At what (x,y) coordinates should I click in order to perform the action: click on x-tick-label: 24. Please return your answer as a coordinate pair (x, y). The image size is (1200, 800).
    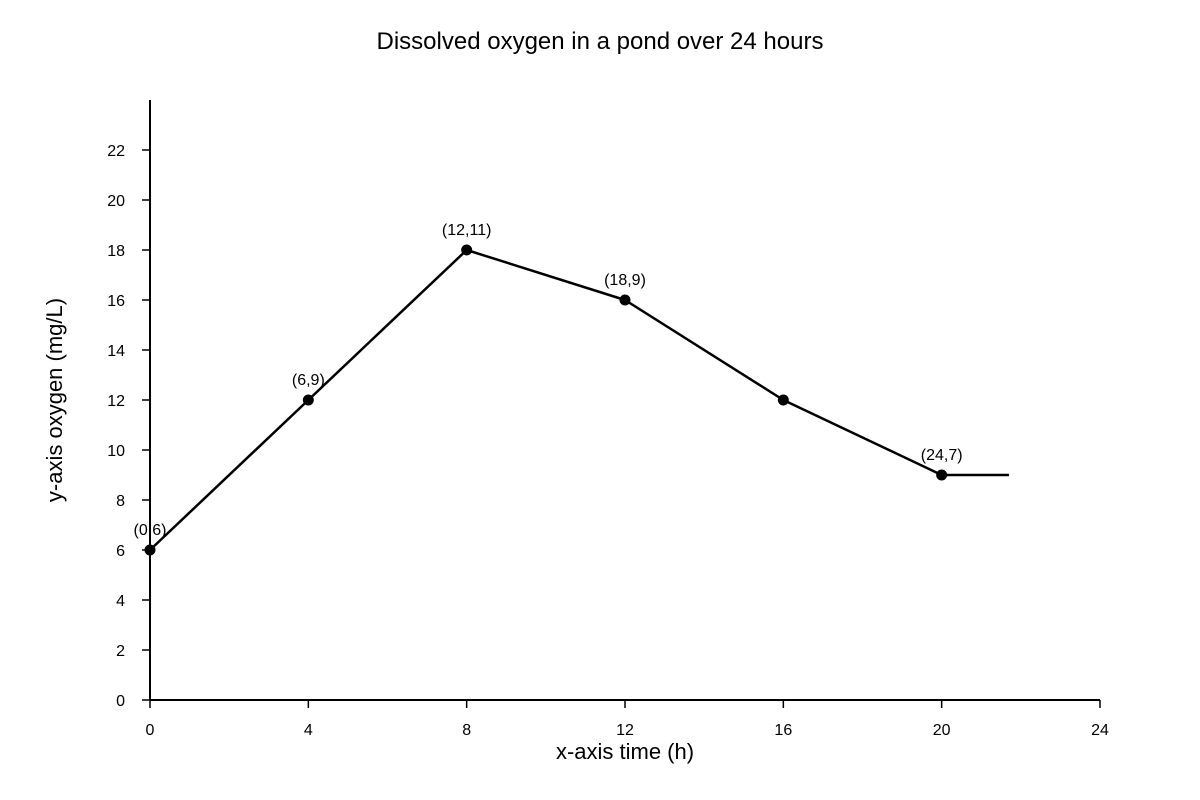
    Looking at the image, I should click on (1100, 730).